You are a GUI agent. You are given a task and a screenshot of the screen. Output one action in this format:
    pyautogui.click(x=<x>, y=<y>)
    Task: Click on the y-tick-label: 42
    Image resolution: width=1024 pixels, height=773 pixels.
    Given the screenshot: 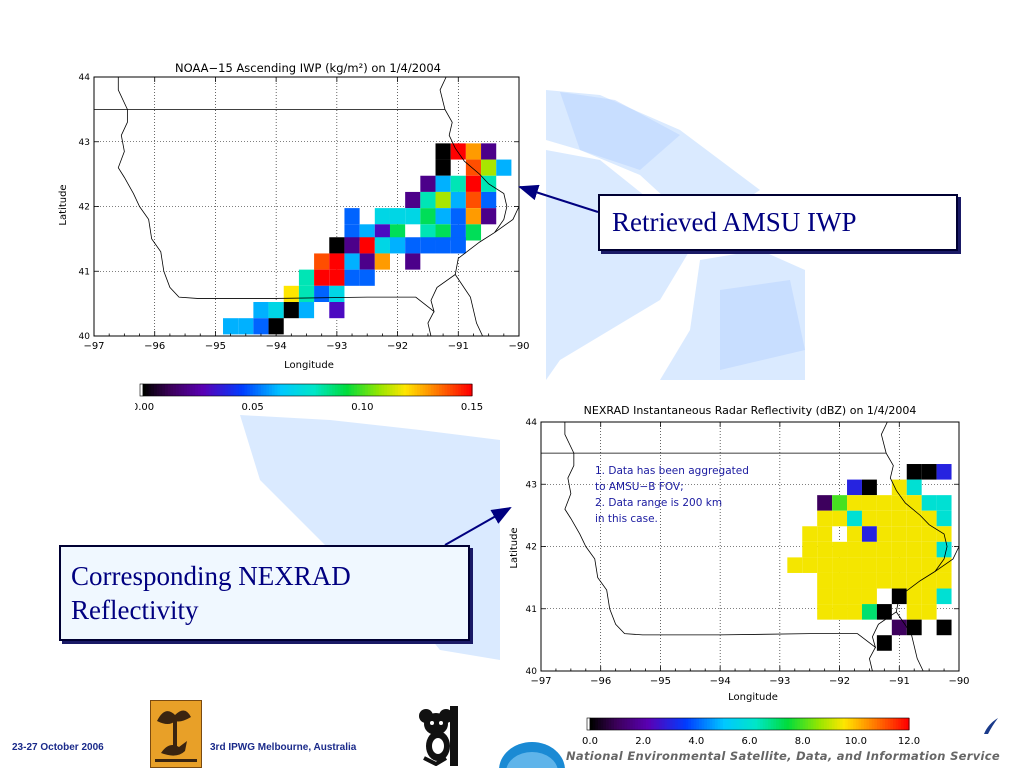 What is the action you would take?
    pyautogui.click(x=531, y=548)
    